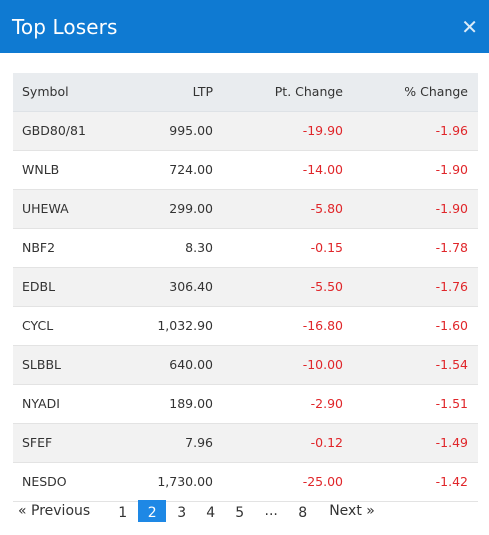 This screenshot has height=535, width=489. Describe the element at coordinates (451, 247) in the screenshot. I see `cell-pct-change: -1.78` at that location.